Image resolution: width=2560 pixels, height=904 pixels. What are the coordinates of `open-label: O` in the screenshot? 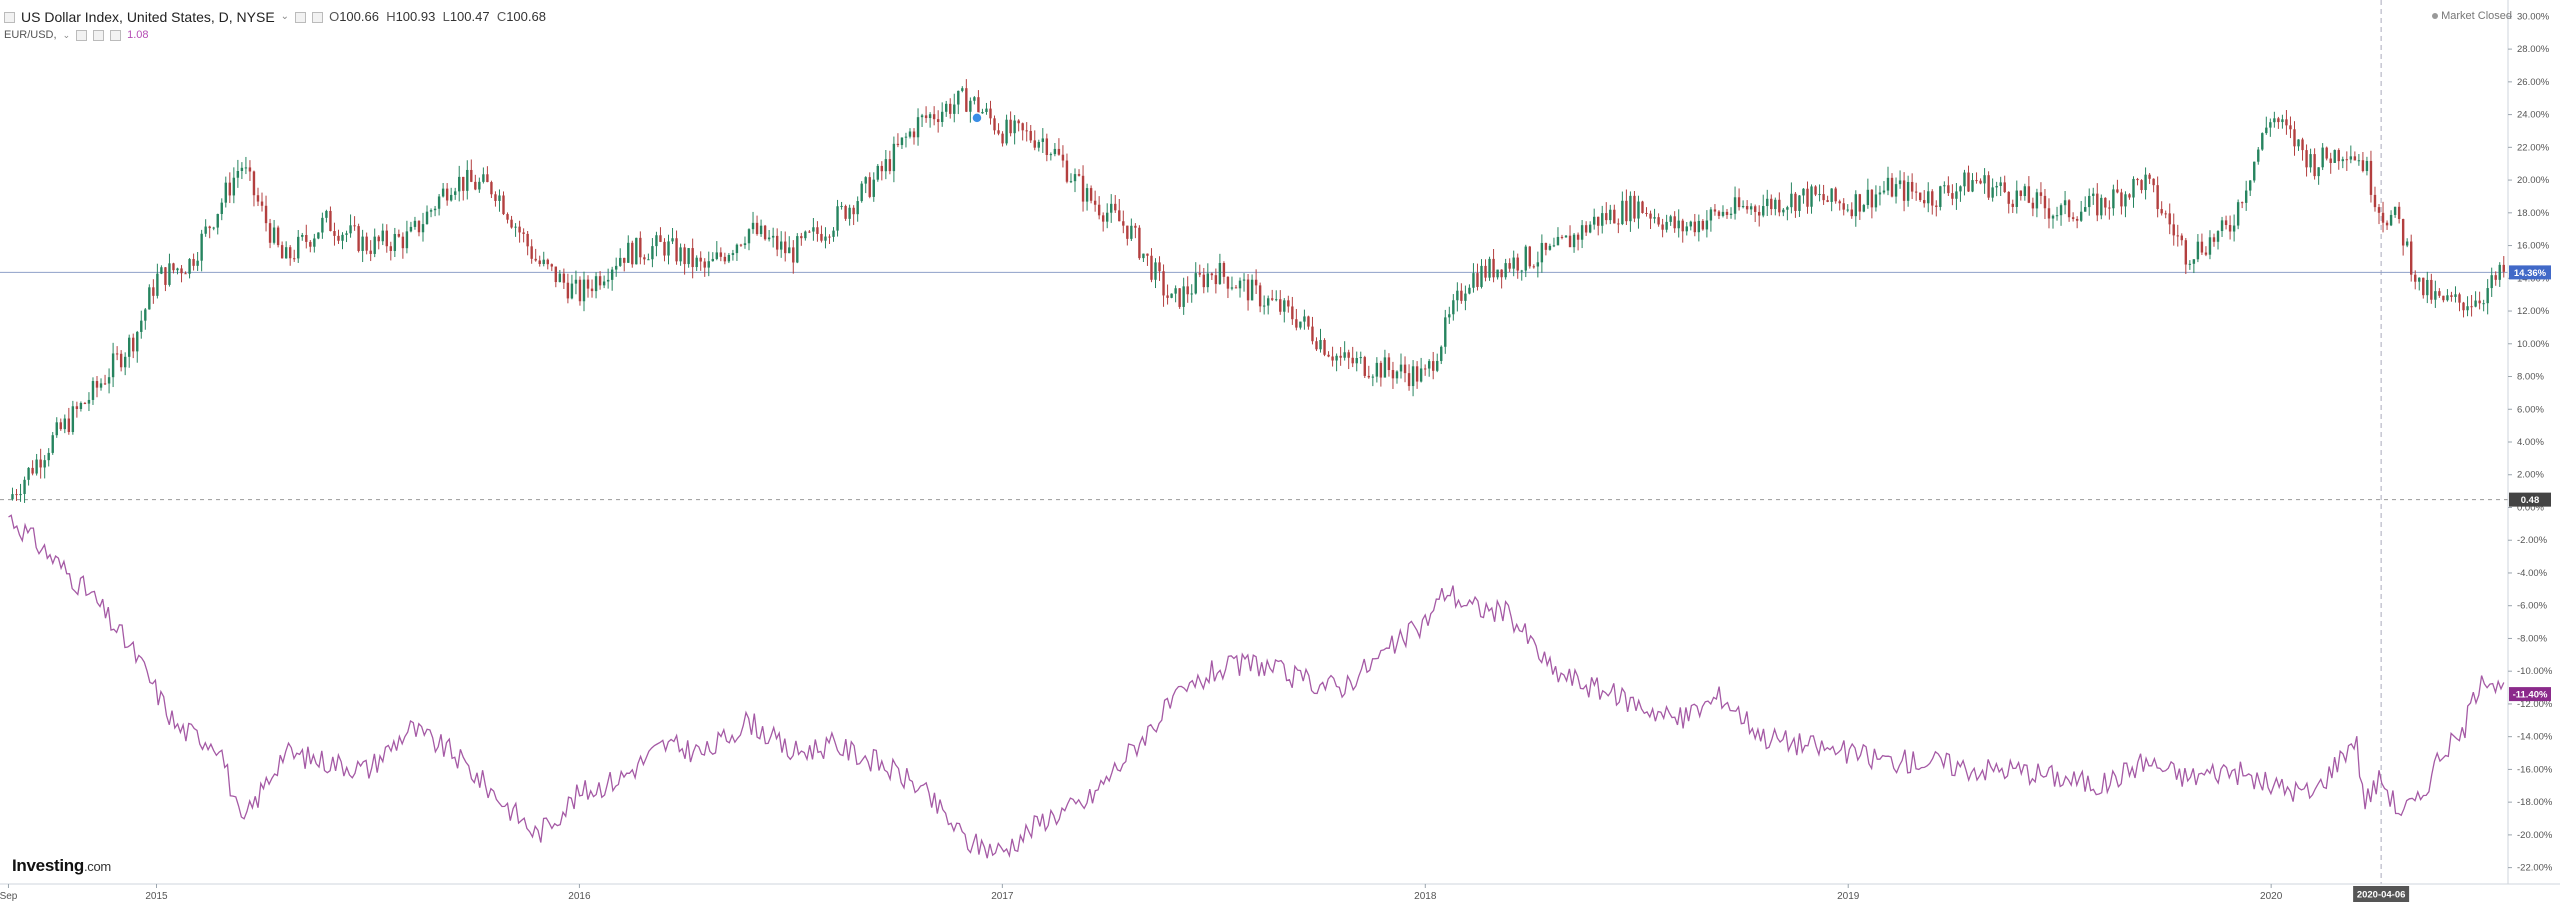 It's located at (334, 16).